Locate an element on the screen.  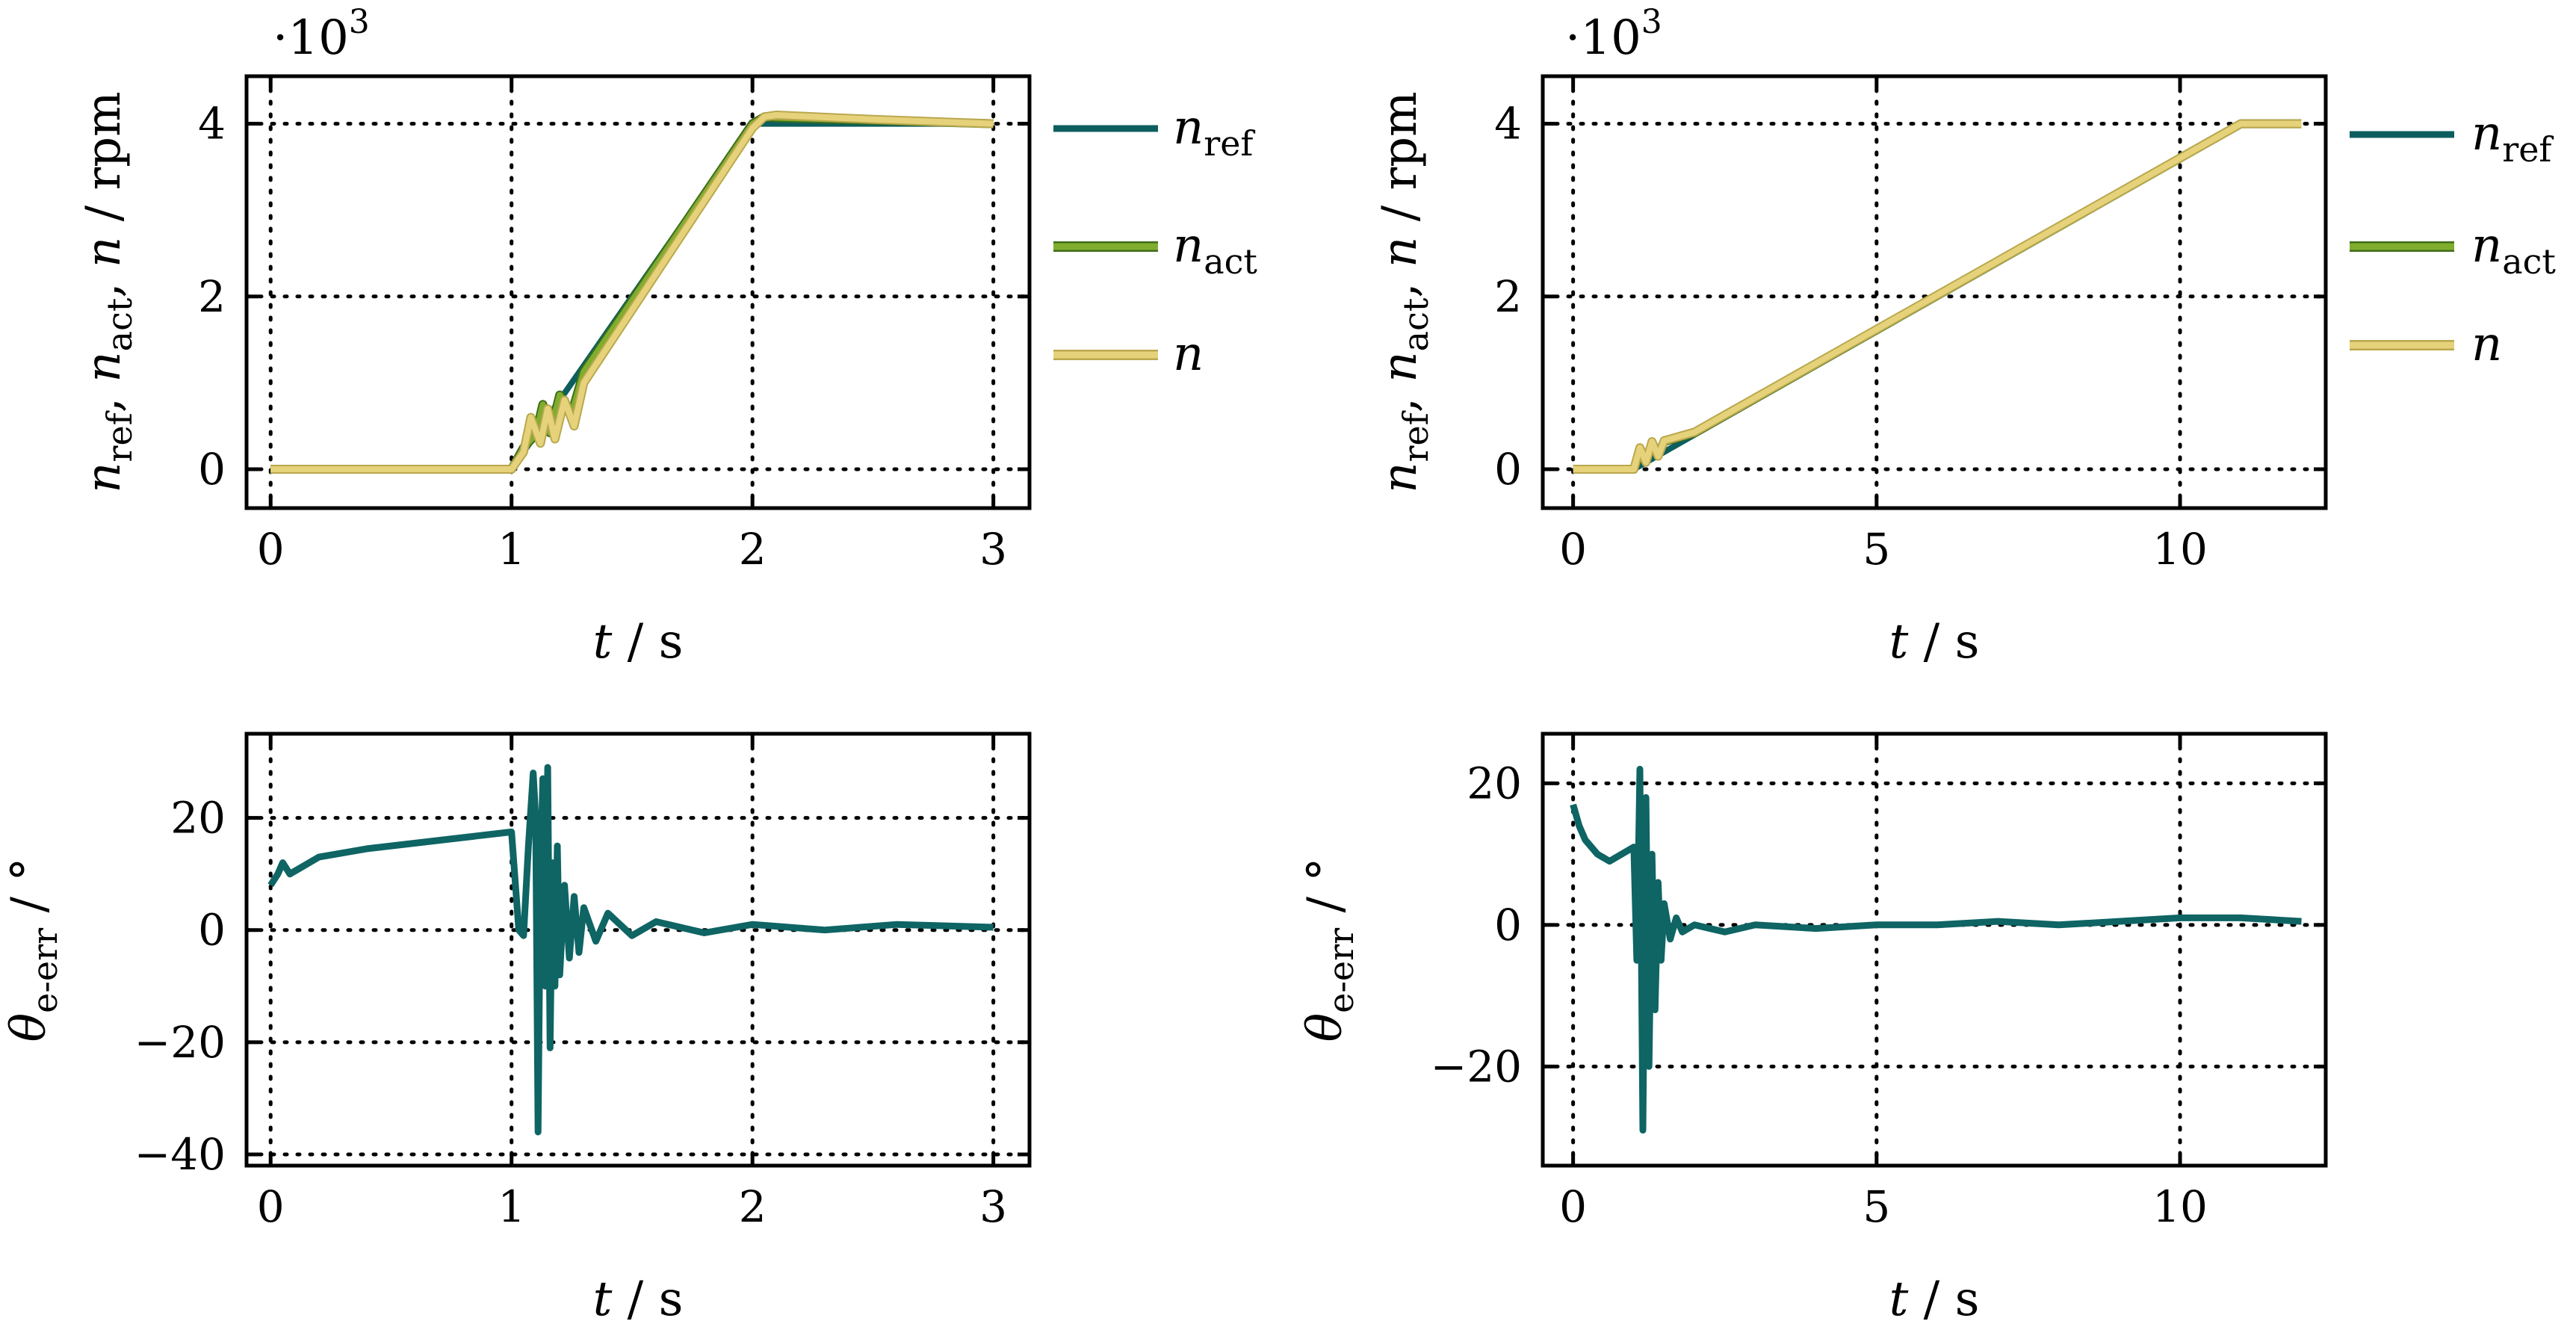
series-line-n_act-edge is located at coordinates (632, 293).